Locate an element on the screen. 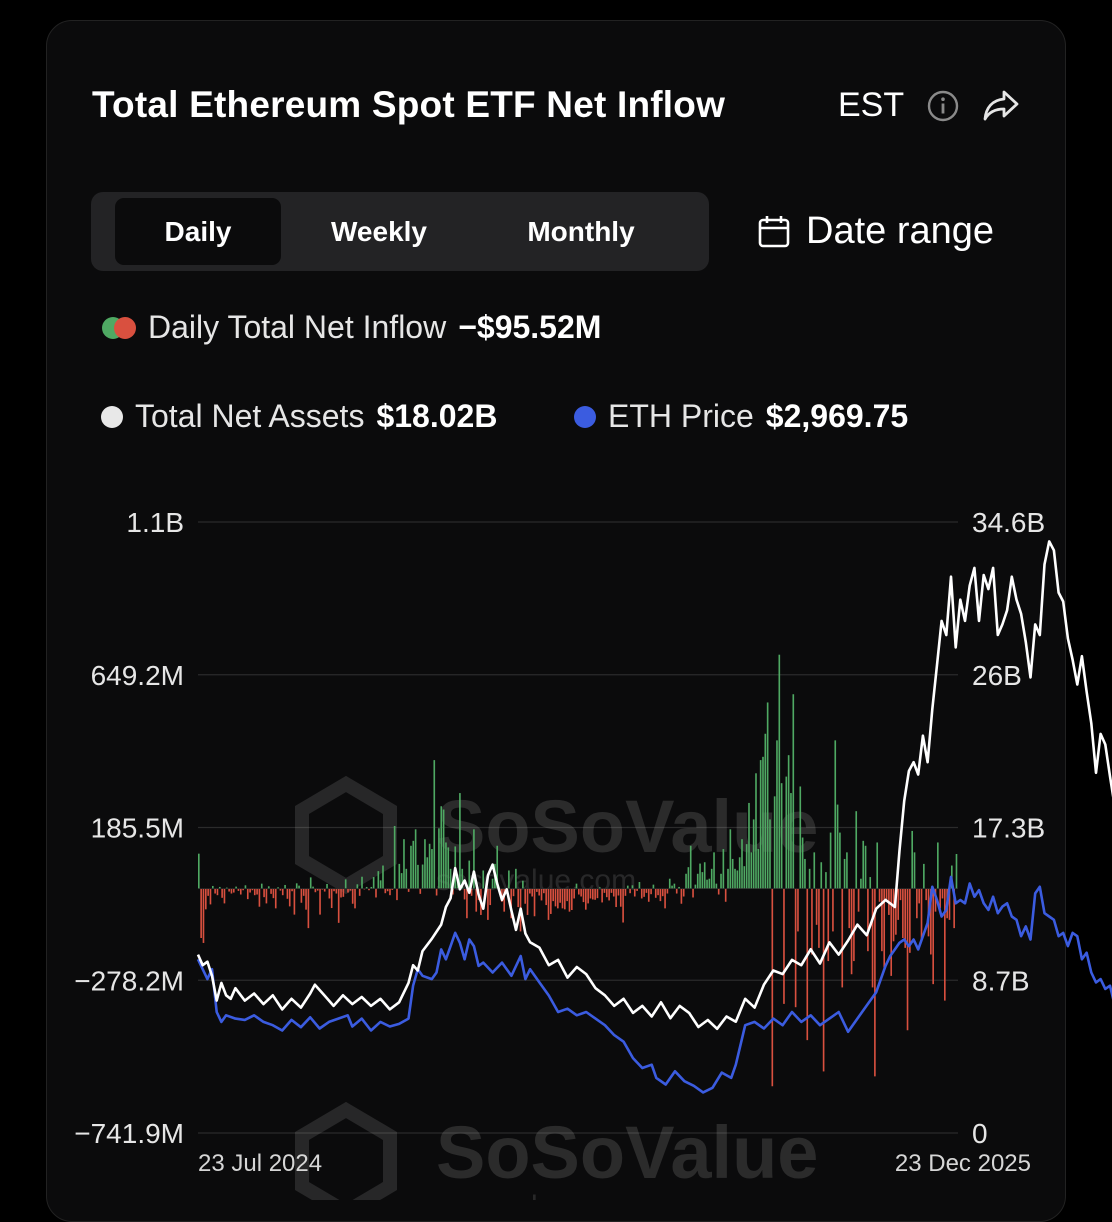 Image resolution: width=1112 pixels, height=1222 pixels. tab-monthly: Monthly is located at coordinates (581, 231).